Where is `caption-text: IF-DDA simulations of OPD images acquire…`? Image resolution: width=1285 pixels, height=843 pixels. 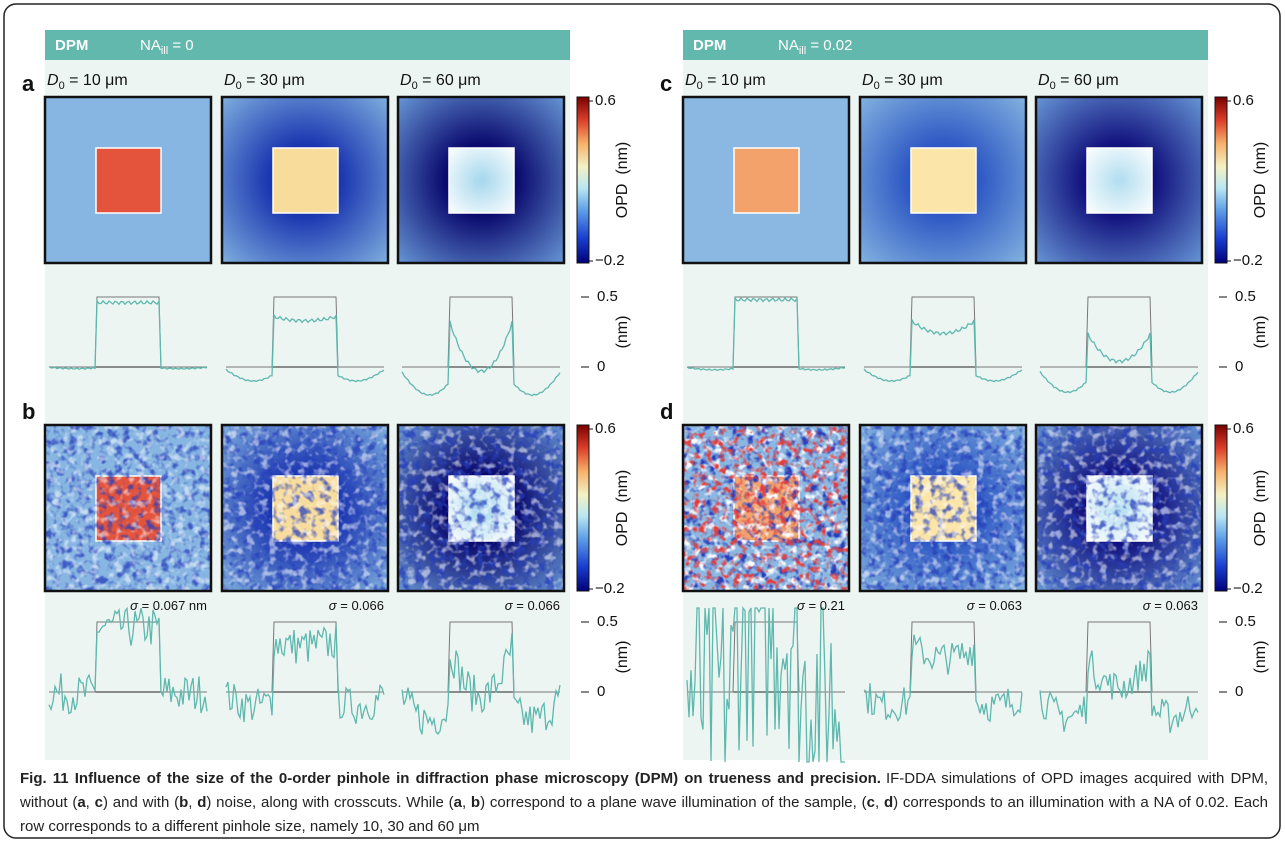
caption-text: IF-DDA simulations of OPD images acquire… is located at coordinates (644, 790).